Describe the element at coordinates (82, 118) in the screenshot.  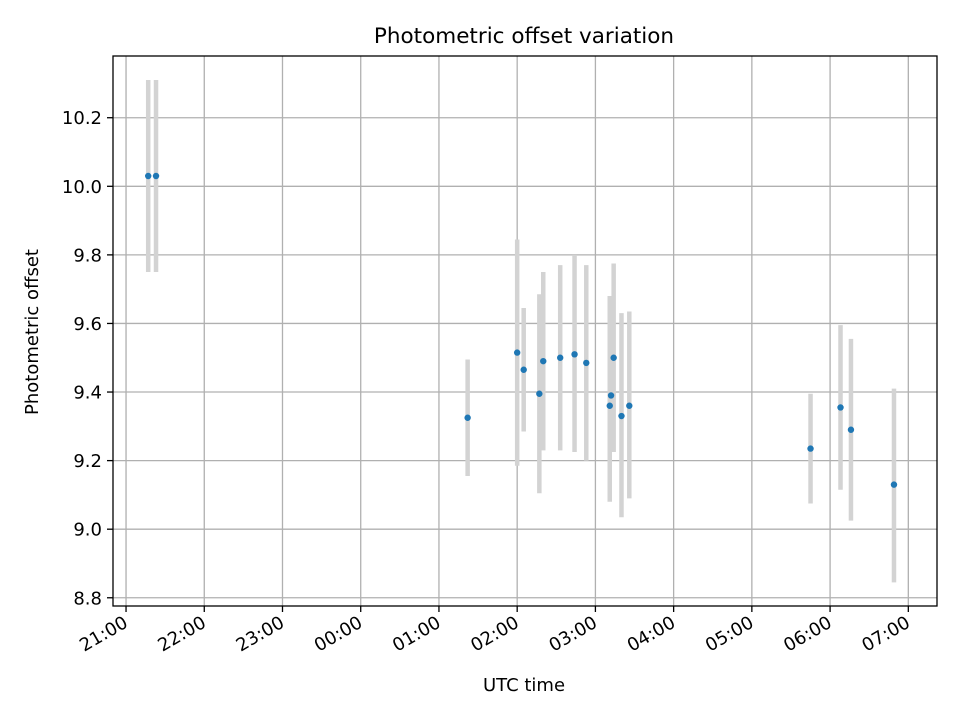
I see `y-tick-label: 10.2` at that location.